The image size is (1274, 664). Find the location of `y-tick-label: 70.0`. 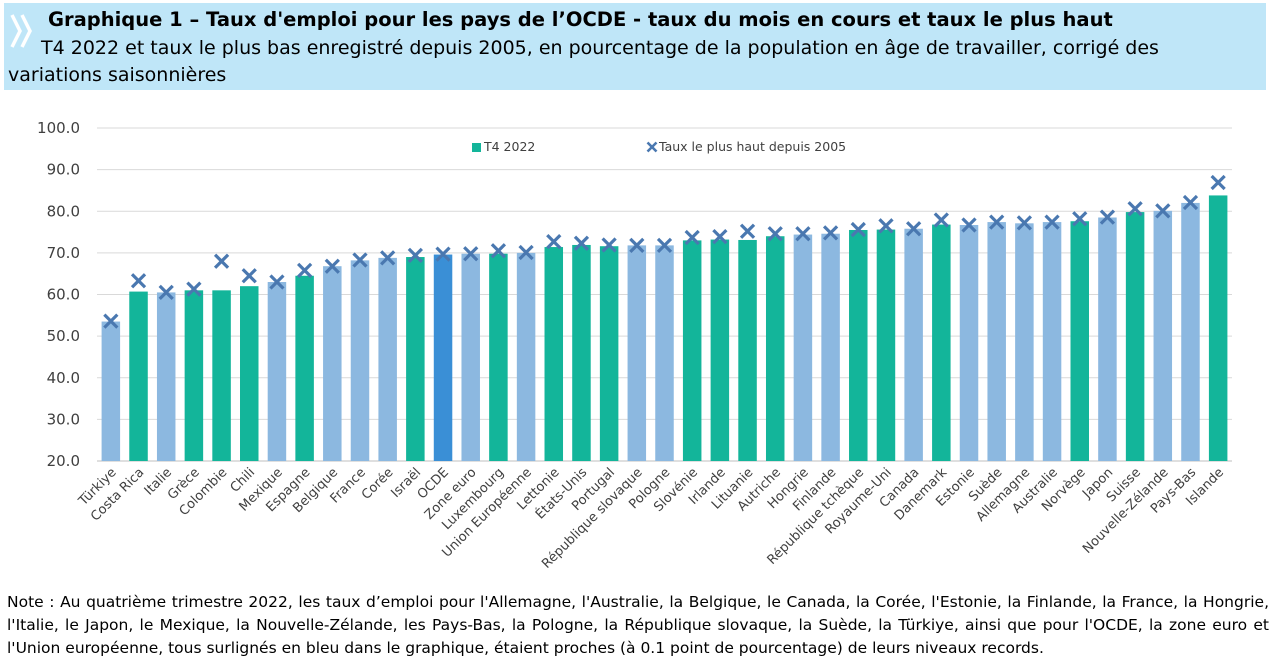

y-tick-label: 70.0 is located at coordinates (63, 253).